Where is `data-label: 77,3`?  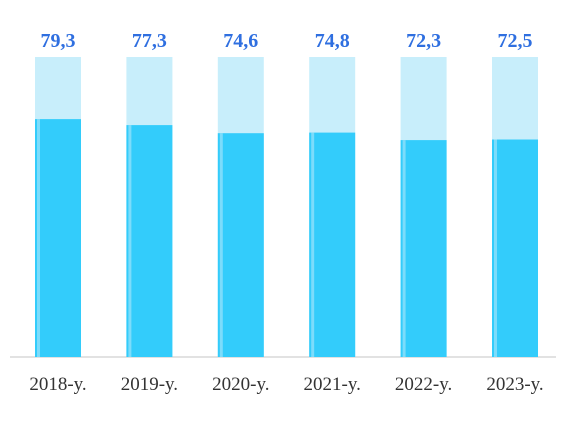 data-label: 77,3 is located at coordinates (149, 41).